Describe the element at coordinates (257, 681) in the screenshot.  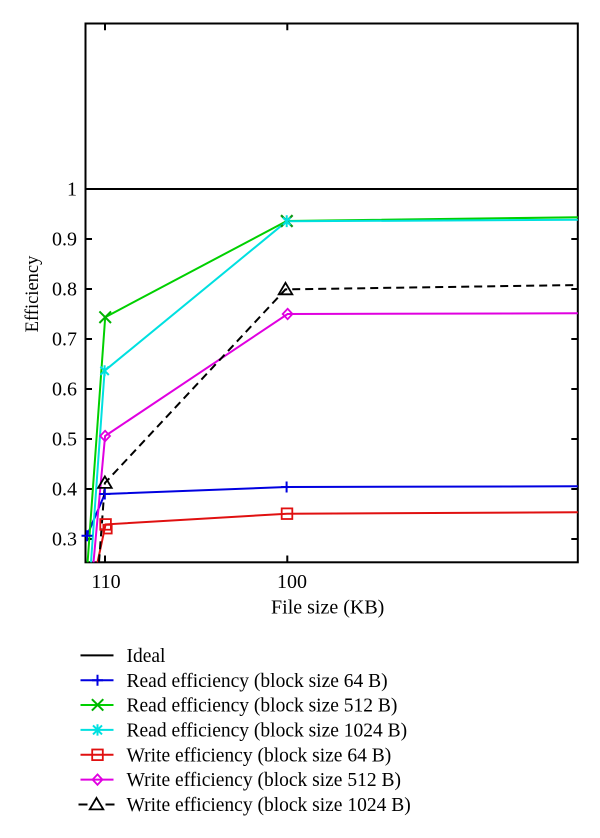
I see `svg-text:Read efficiency (block size 64: Read efficiency (block size 64 B)` at that location.